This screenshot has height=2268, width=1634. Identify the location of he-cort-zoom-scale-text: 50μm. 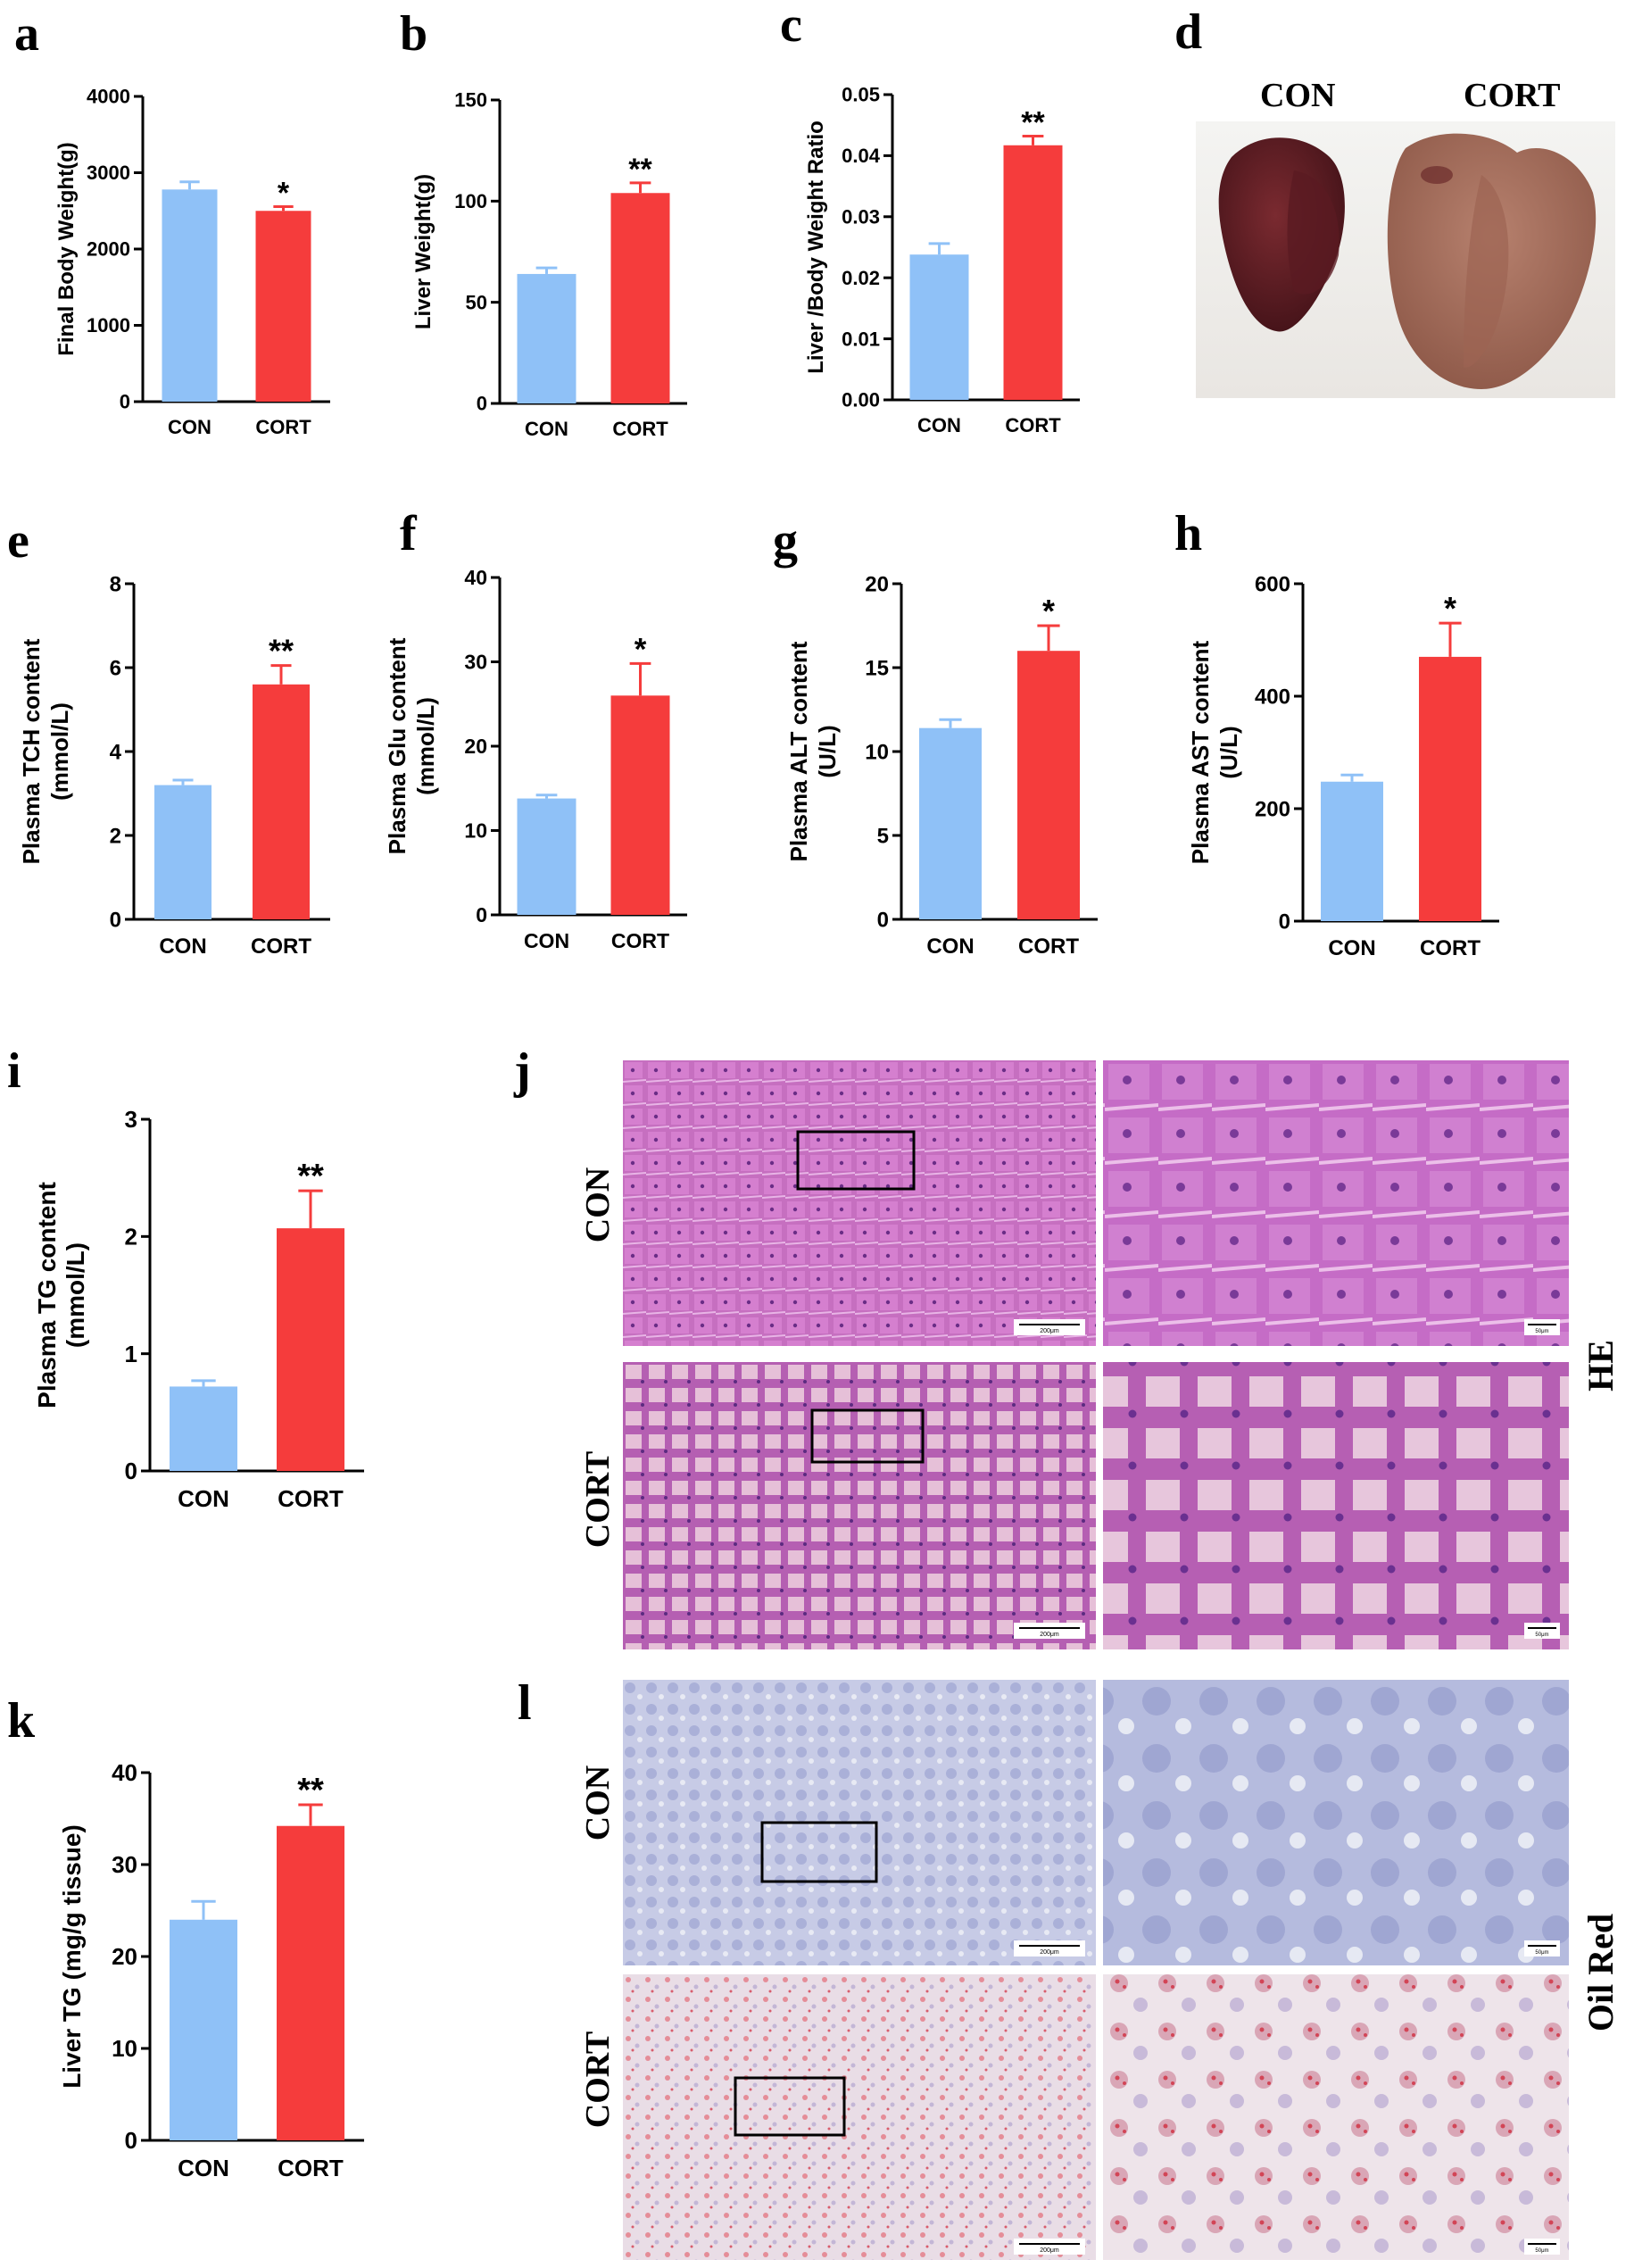
(1542, 1635).